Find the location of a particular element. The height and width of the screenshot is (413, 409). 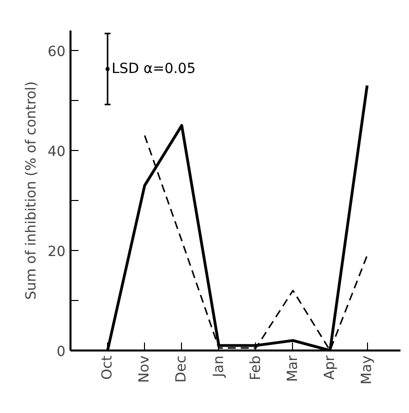

y-tick-label: 0 is located at coordinates (61, 352).